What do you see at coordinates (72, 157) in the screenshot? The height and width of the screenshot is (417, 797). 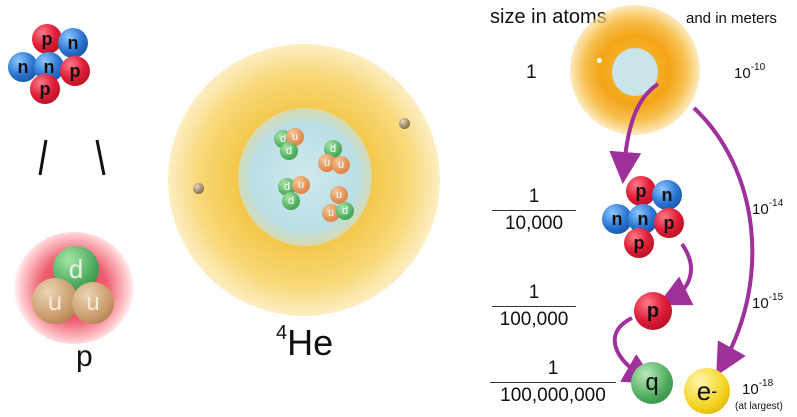 I see `zoom-lines` at bounding box center [72, 157].